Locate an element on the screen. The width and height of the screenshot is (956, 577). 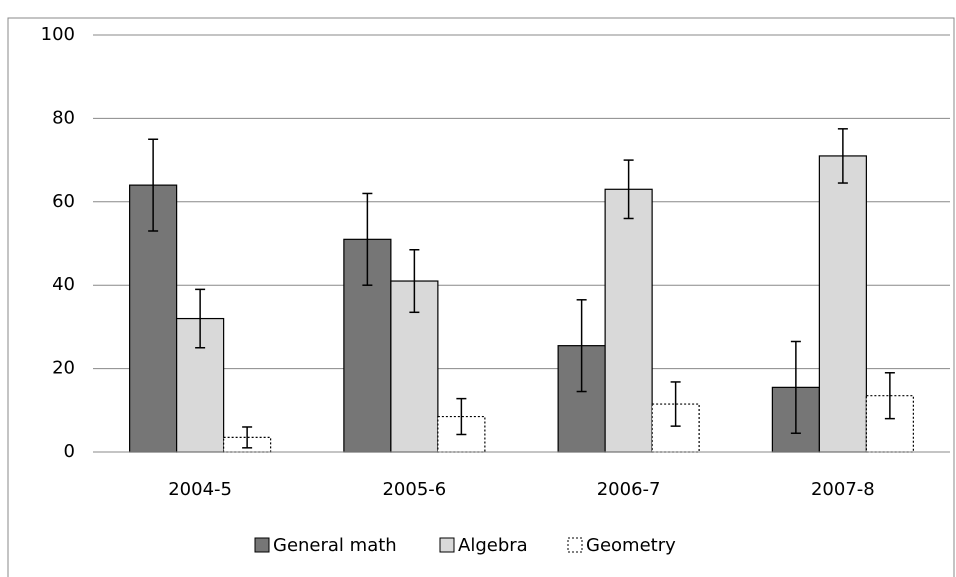
y-tick-label: 0 is located at coordinates (69, 451).